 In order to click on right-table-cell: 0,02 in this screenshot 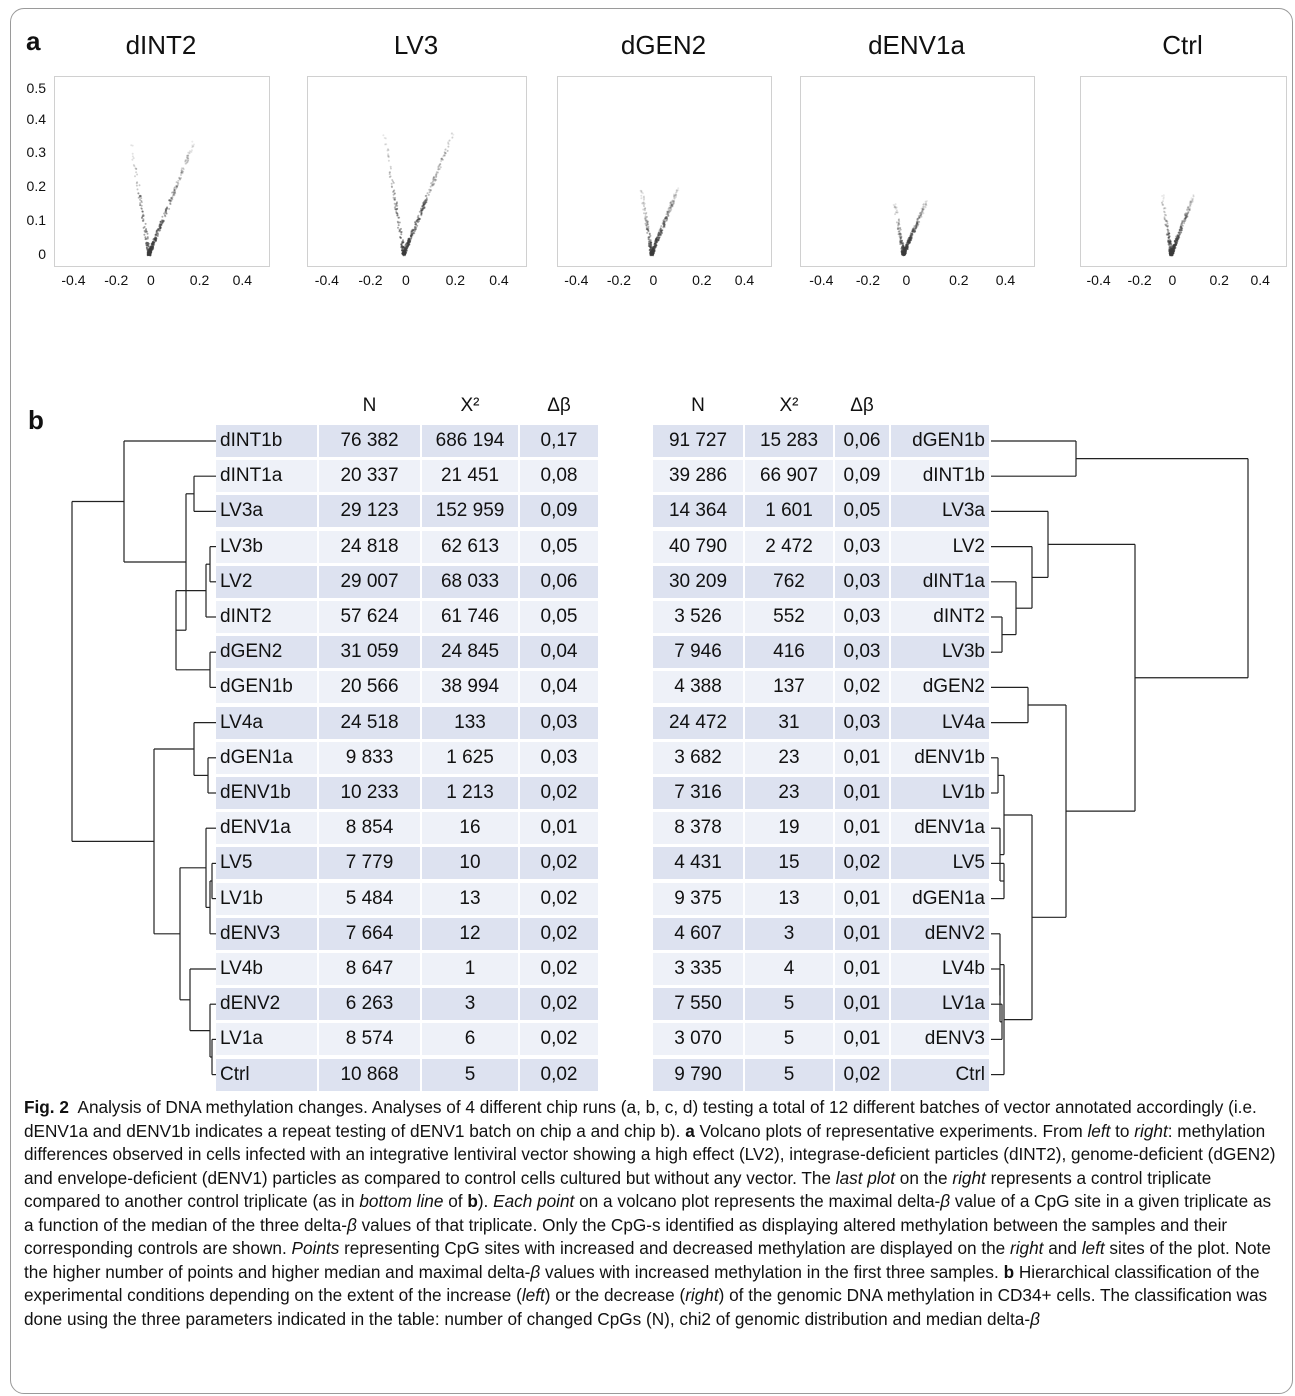, I will do `click(862, 863)`.